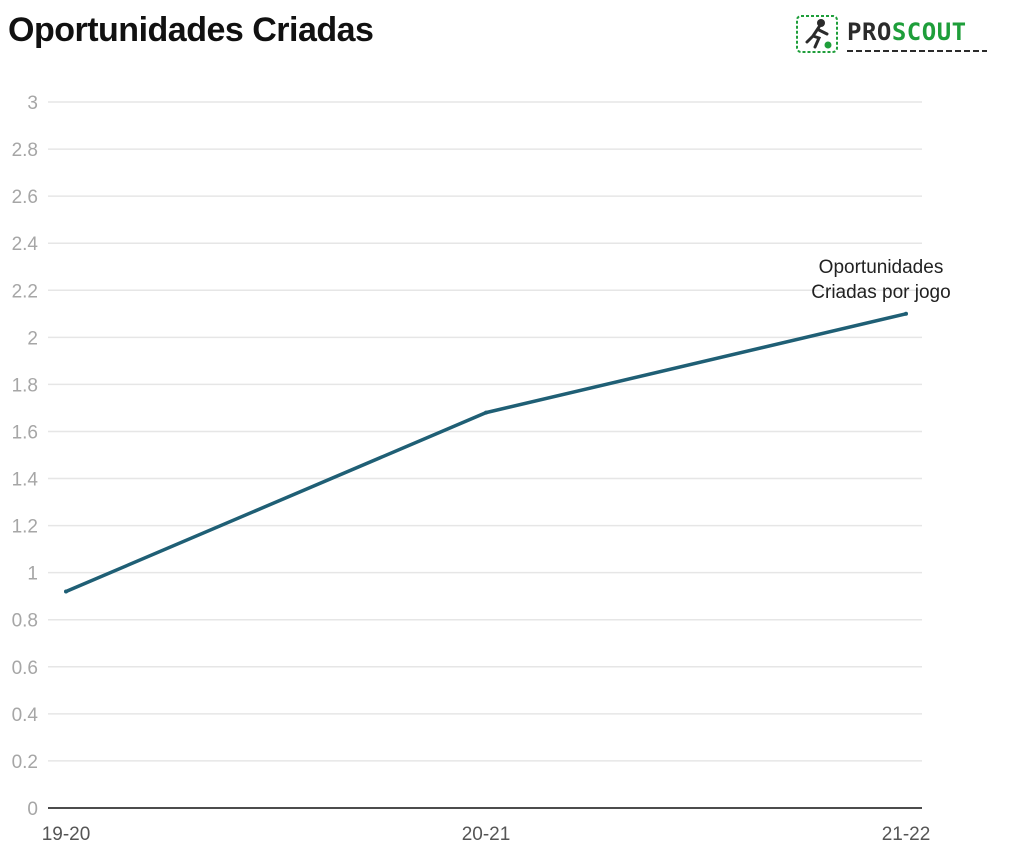 The image size is (1024, 859). I want to click on x-axis-tick-labels: 19-20 20-21 21-22, so click(486, 834).